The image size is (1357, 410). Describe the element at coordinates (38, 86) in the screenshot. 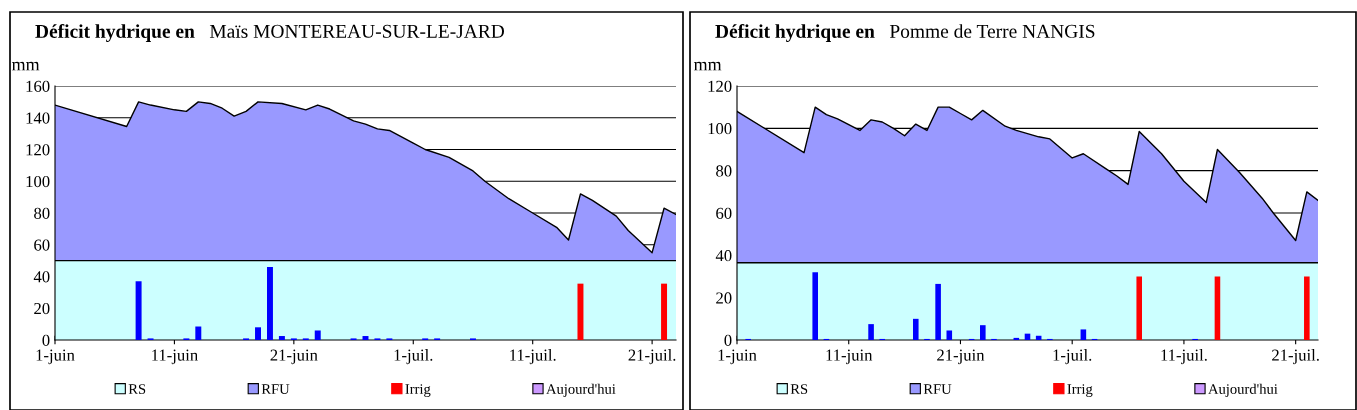

I see `y-tick-label: 160` at that location.